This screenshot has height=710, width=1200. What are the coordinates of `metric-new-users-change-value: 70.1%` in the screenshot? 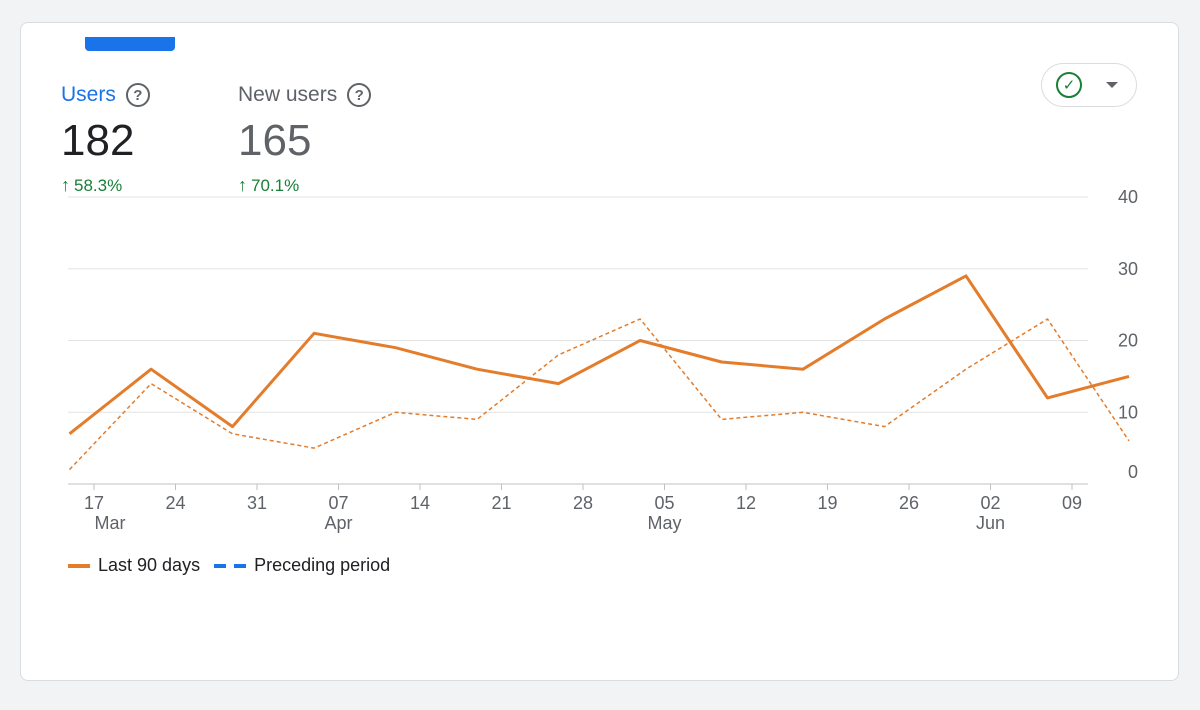 It's located at (275, 185).